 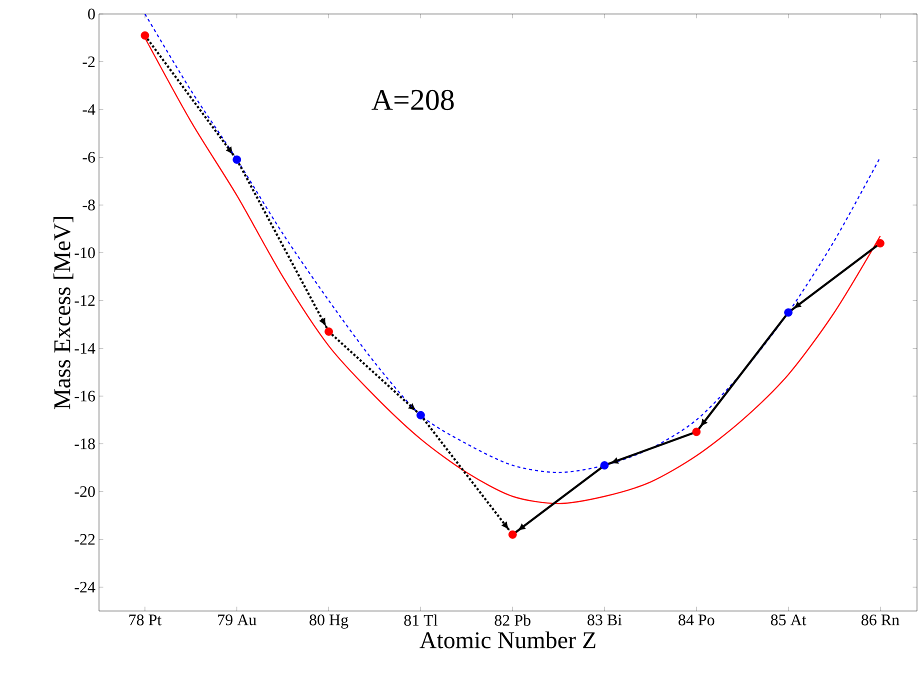 I want to click on y-tick-label: -6, so click(x=89, y=157).